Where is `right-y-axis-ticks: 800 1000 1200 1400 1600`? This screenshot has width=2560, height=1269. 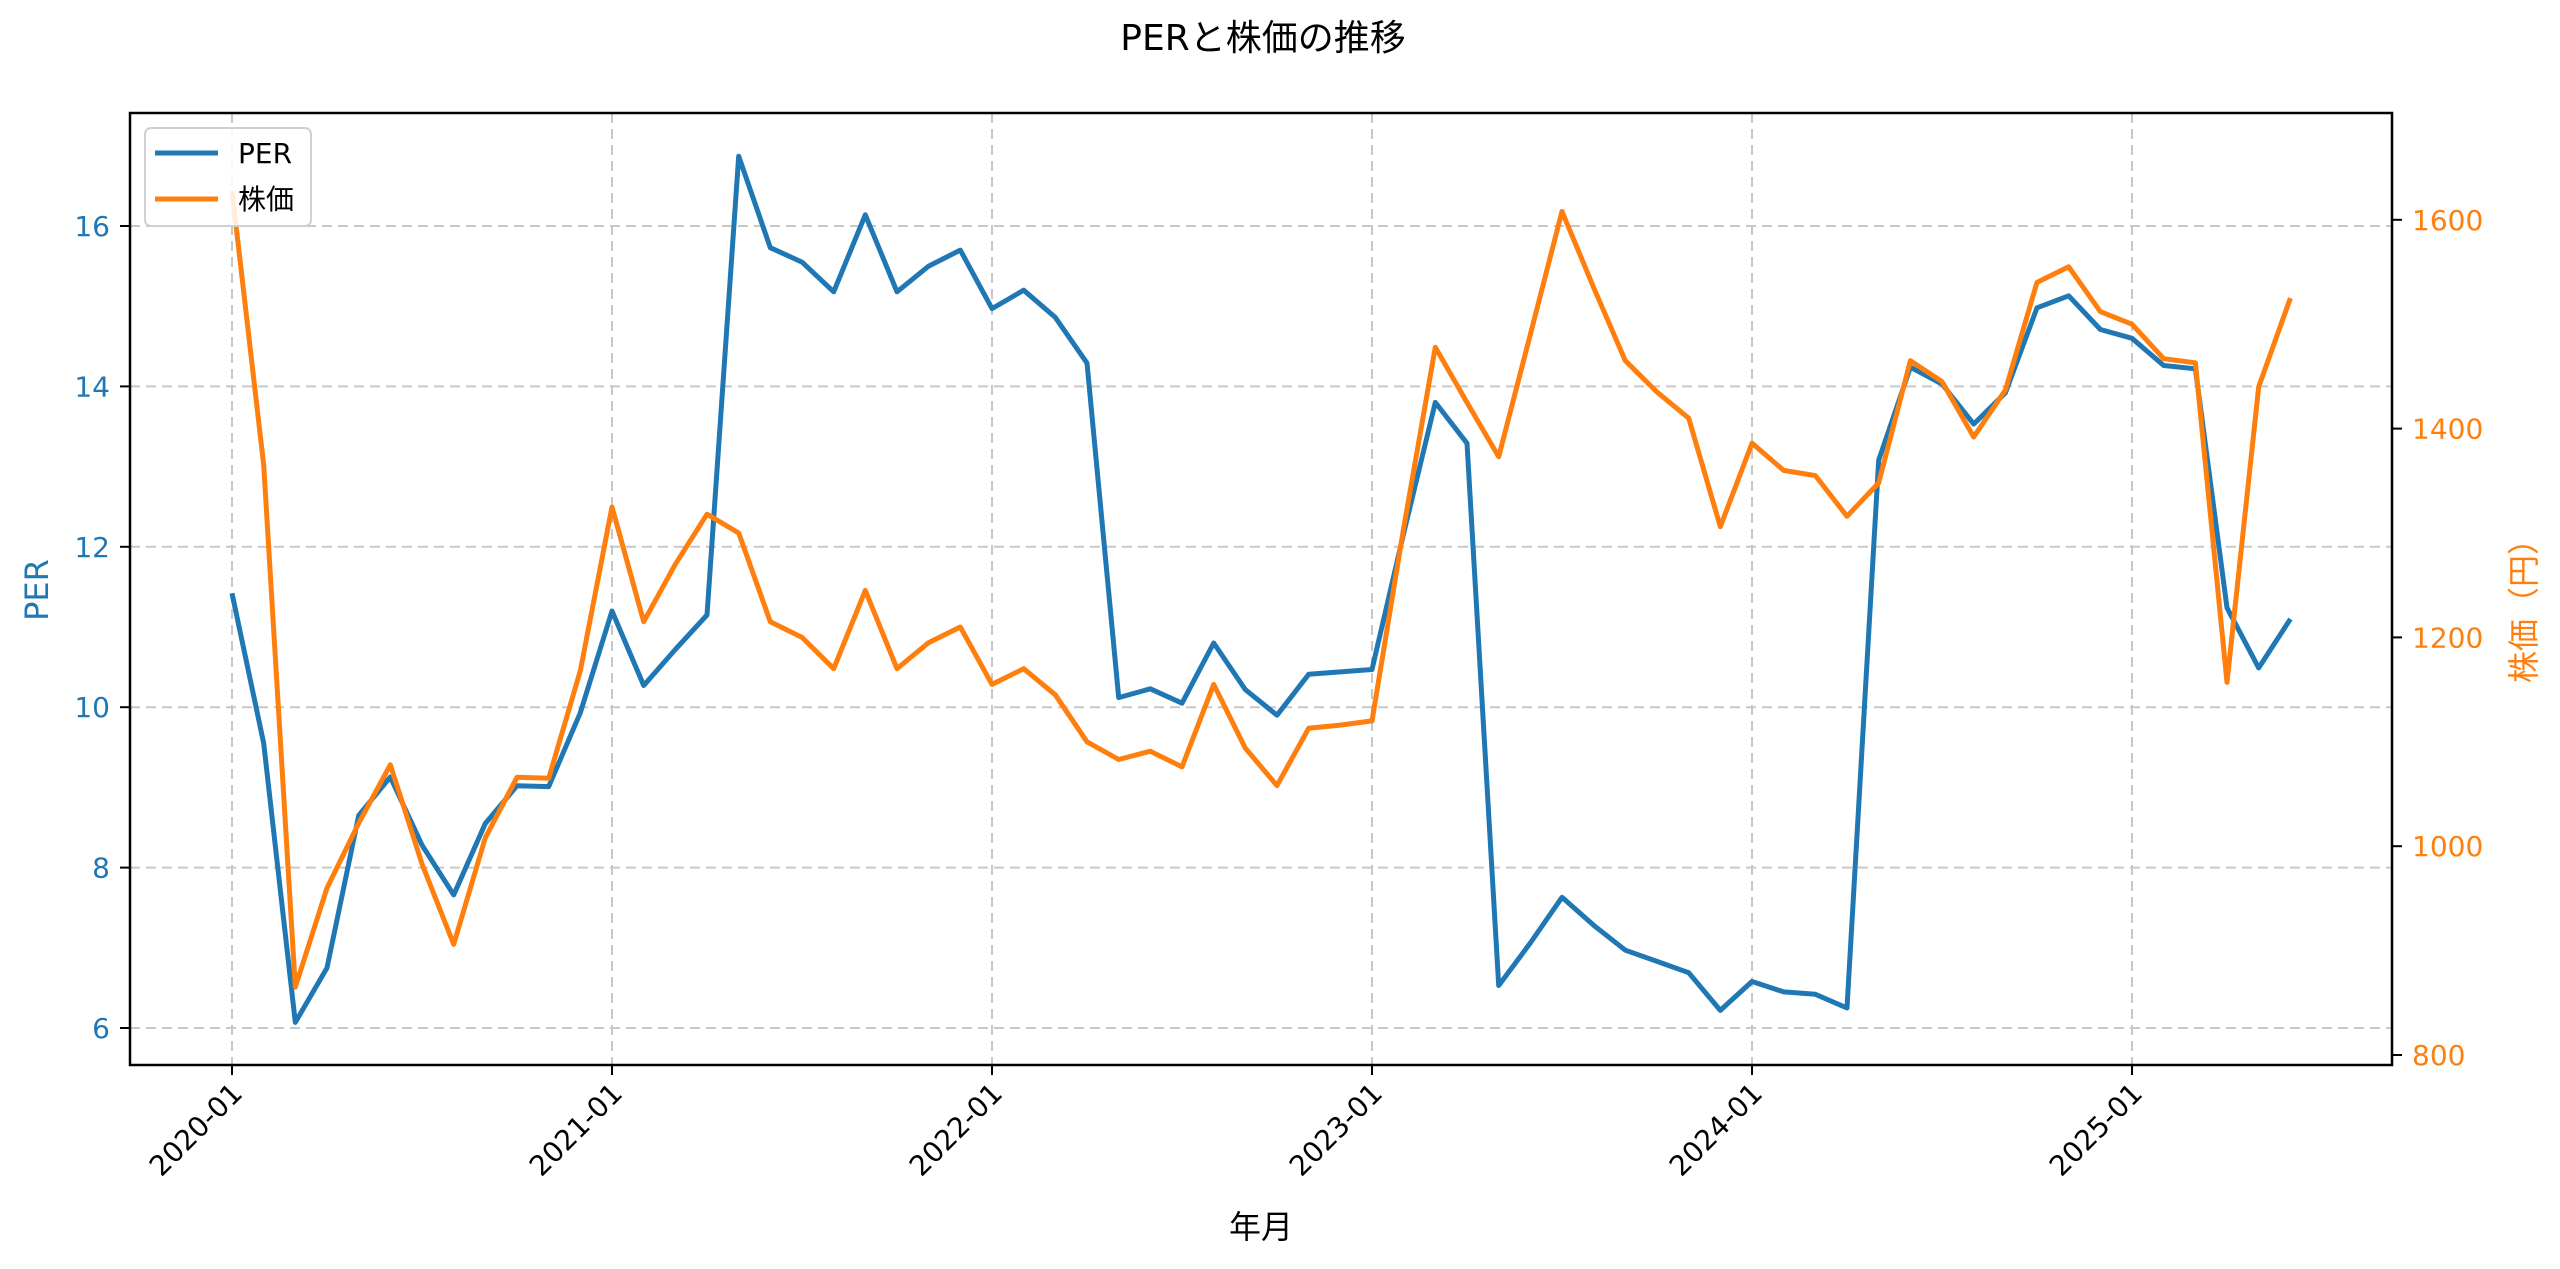 right-y-axis-ticks: 800 1000 1200 1400 1600 is located at coordinates (2437, 638).